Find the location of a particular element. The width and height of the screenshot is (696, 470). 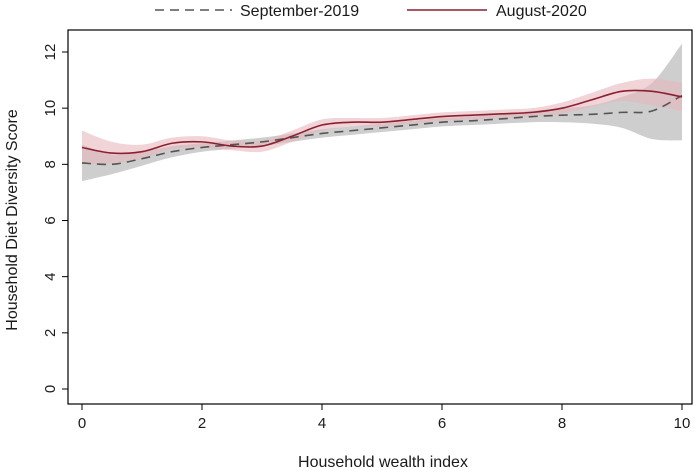

legend-item-august-2020: August-2020 is located at coordinates (497, 11).